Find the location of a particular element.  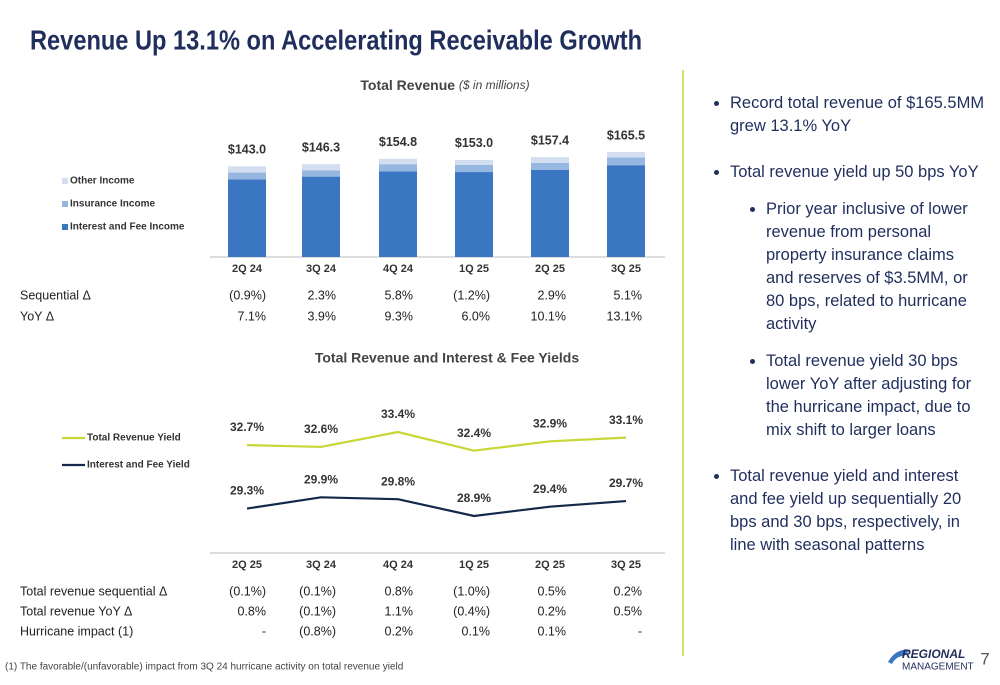

value-label: 33.4% is located at coordinates (398, 414).